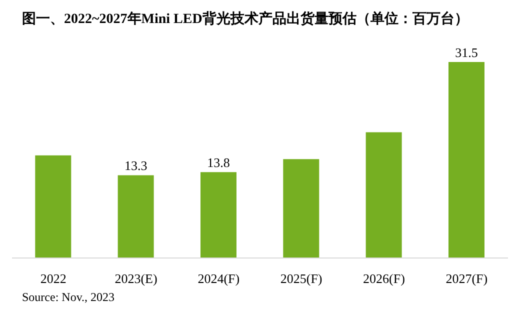 The image size is (520, 326). What do you see at coordinates (467, 278) in the screenshot?
I see `x-tick-label: 2027(F)` at bounding box center [467, 278].